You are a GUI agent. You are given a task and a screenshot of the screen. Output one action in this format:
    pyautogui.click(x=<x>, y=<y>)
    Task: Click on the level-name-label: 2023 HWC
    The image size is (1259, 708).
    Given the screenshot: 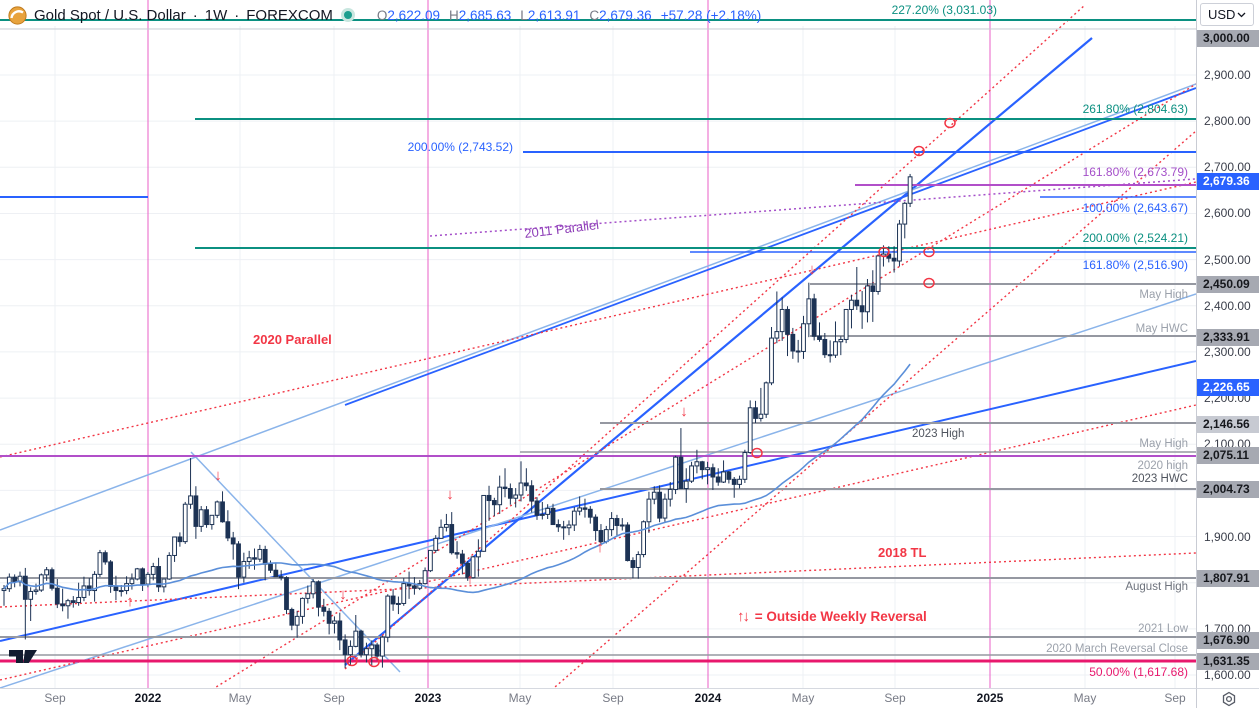 What is the action you would take?
    pyautogui.click(x=1160, y=479)
    